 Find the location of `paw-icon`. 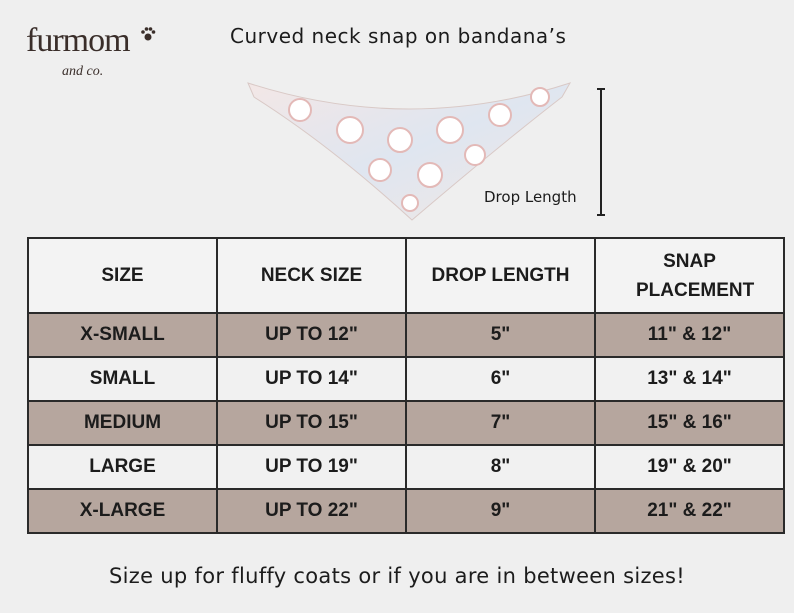

paw-icon is located at coordinates (148, 34).